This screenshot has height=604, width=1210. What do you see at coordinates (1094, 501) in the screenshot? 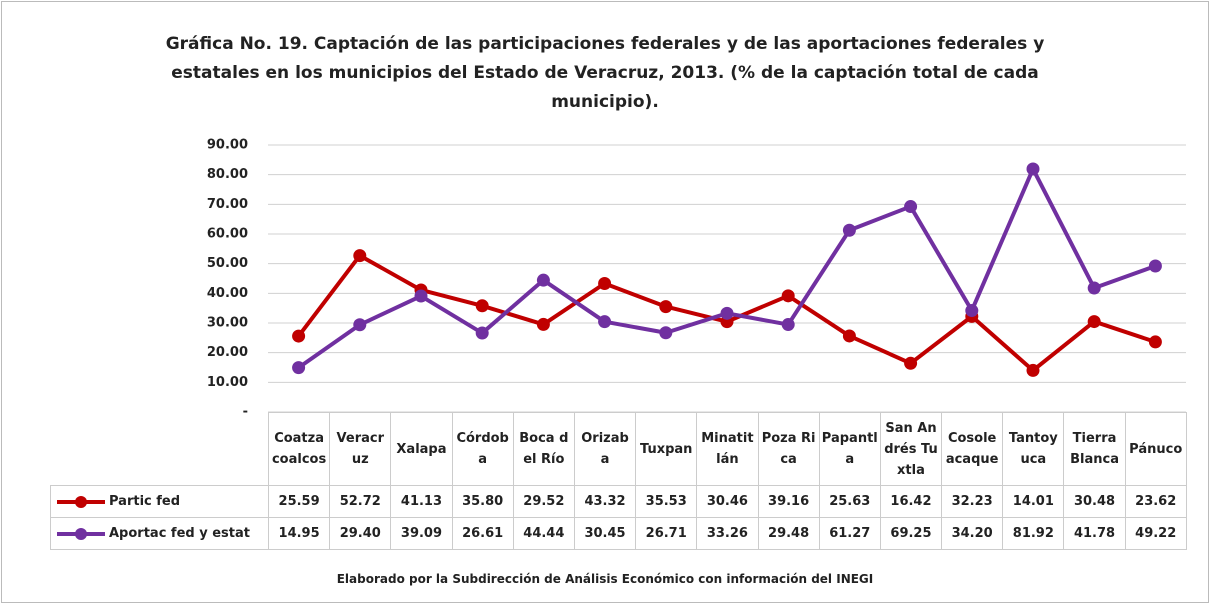
I see `data-label: 30.48` at bounding box center [1094, 501].